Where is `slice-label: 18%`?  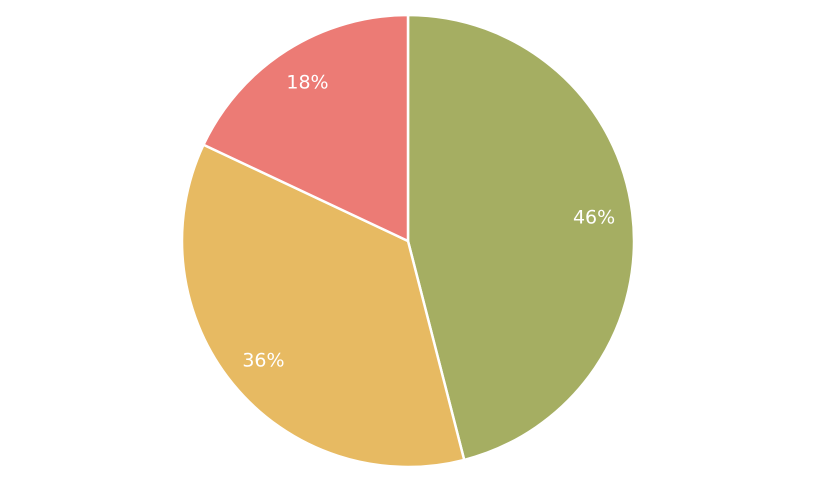
slice-label: 18% is located at coordinates (307, 83).